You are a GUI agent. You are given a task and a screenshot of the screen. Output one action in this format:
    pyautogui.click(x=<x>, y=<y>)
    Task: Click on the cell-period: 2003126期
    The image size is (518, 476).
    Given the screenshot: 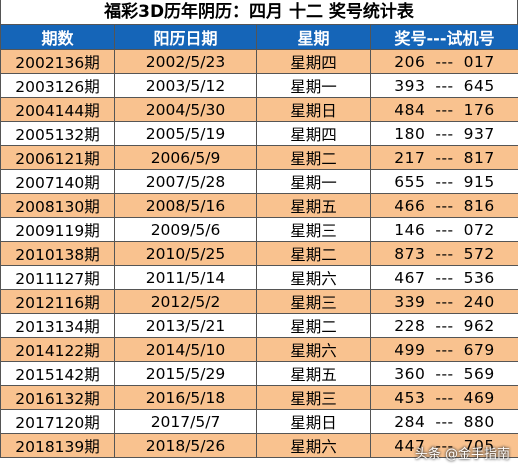 What is the action you would take?
    pyautogui.click(x=57, y=85)
    